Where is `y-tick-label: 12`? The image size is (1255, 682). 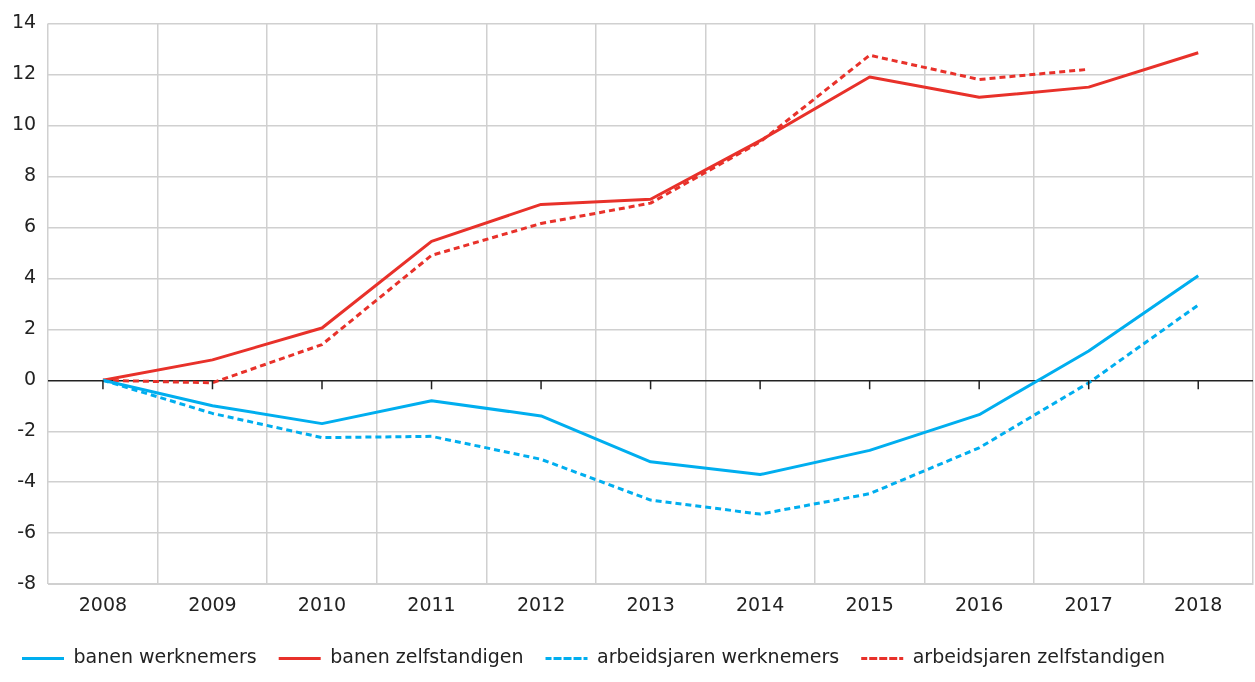
y-tick-label: 12 is located at coordinates (24, 72).